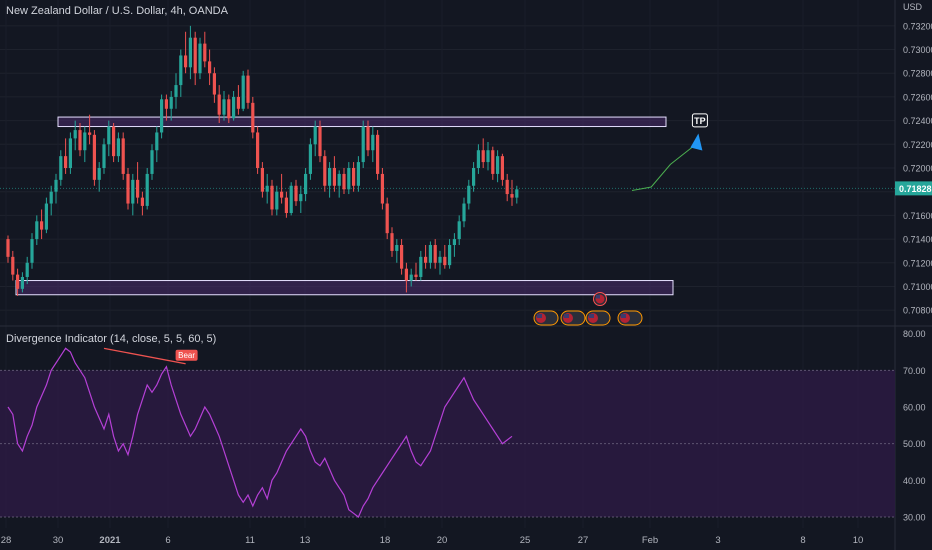  Describe the element at coordinates (385, 540) in the screenshot. I see `time-tick-label: 18` at that location.